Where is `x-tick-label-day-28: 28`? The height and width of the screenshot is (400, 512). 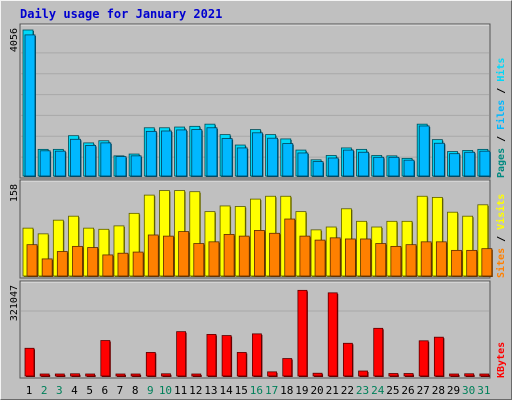
x-tick-label-day-28: 28 is located at coordinates (438, 390).